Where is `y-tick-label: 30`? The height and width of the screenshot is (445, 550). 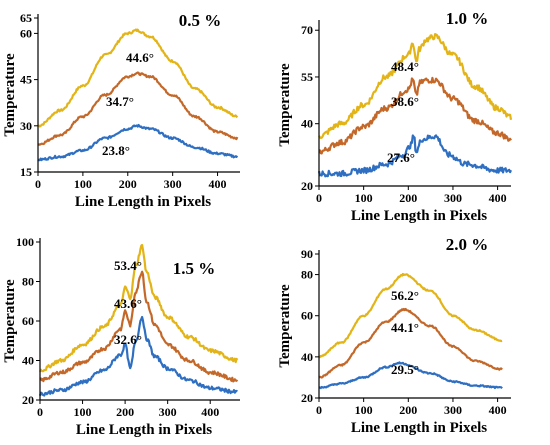
y-tick-label: 30 is located at coordinates (26, 126).